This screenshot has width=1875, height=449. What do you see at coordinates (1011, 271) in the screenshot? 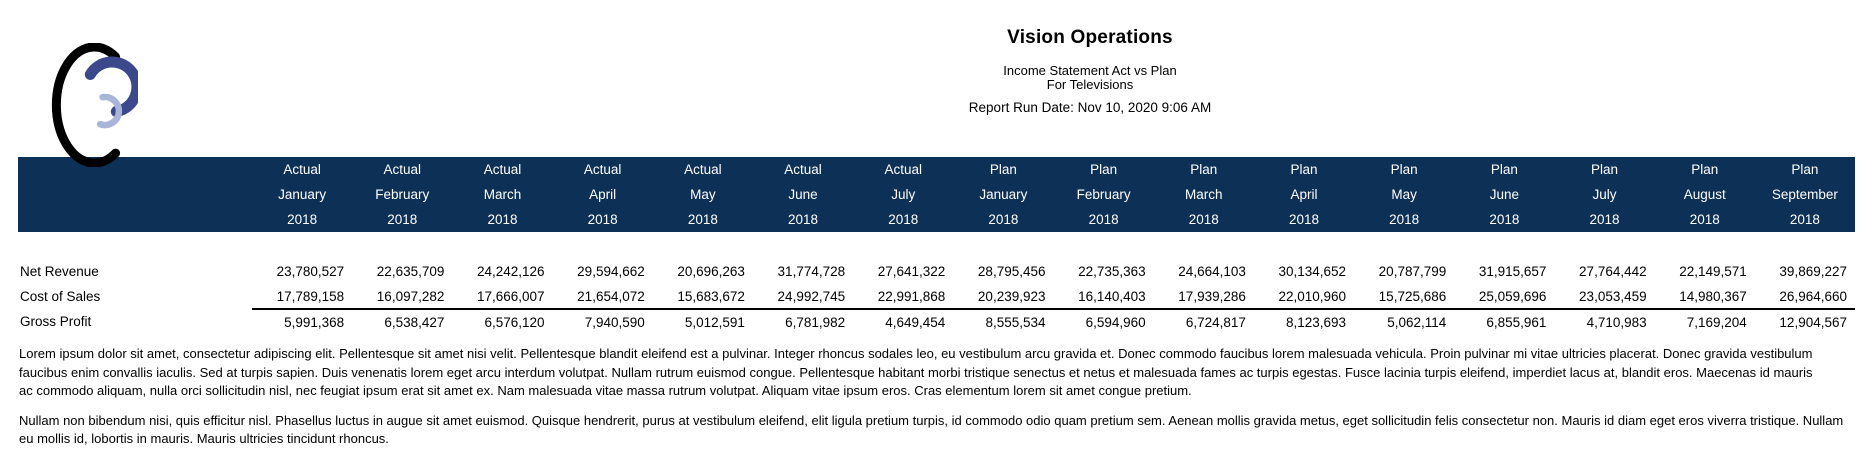
I see `value-cell: 28,795,456` at bounding box center [1011, 271].